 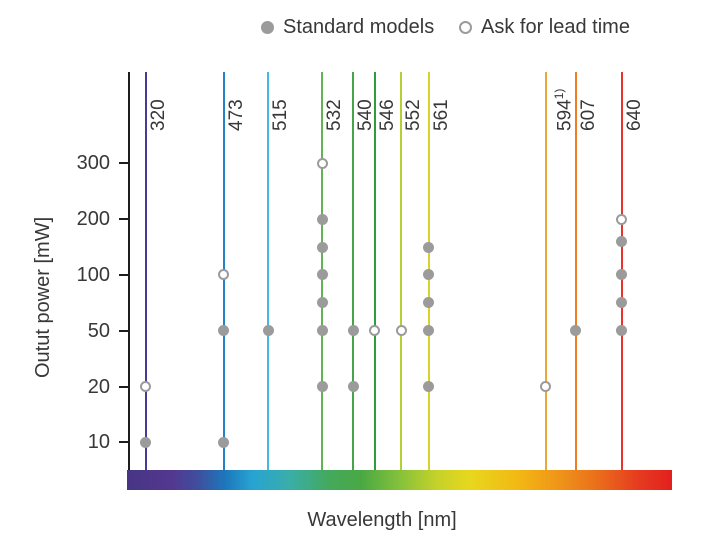 I want to click on data-point-filled-561nm-50mW, so click(x=429, y=331).